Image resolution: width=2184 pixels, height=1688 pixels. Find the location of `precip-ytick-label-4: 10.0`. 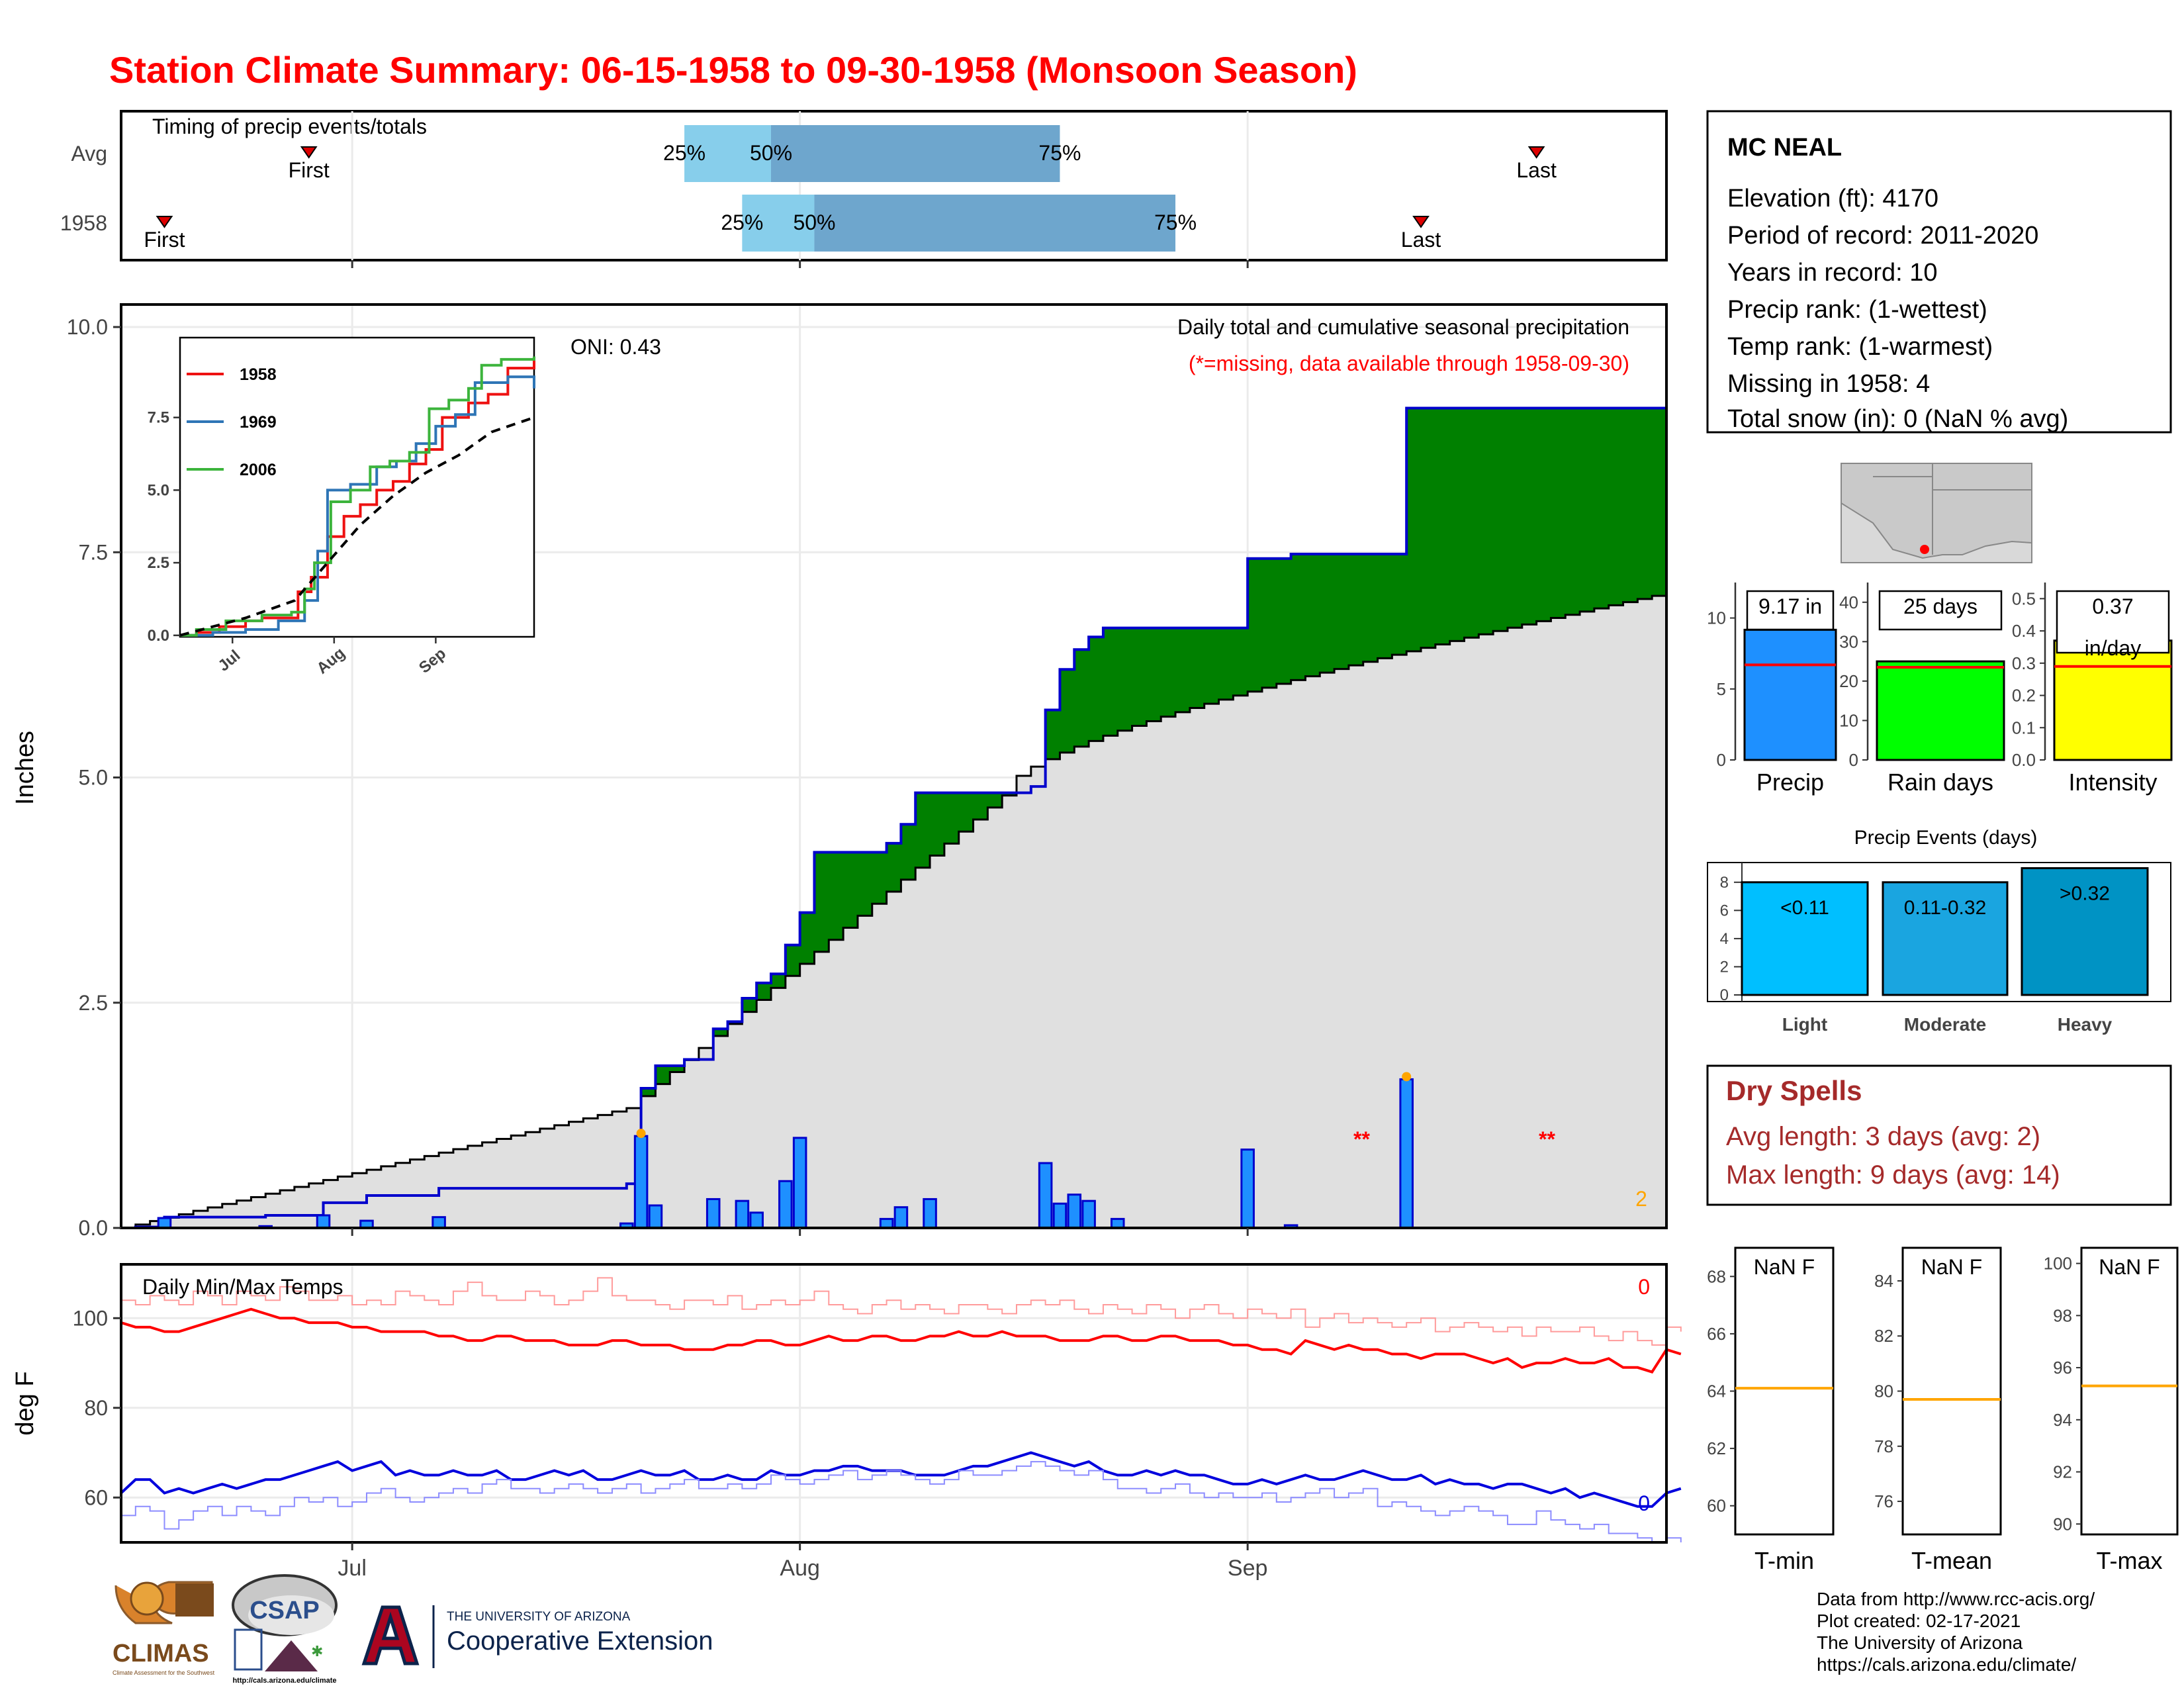

precip-ytick-label-4: 10.0 is located at coordinates (87, 327).